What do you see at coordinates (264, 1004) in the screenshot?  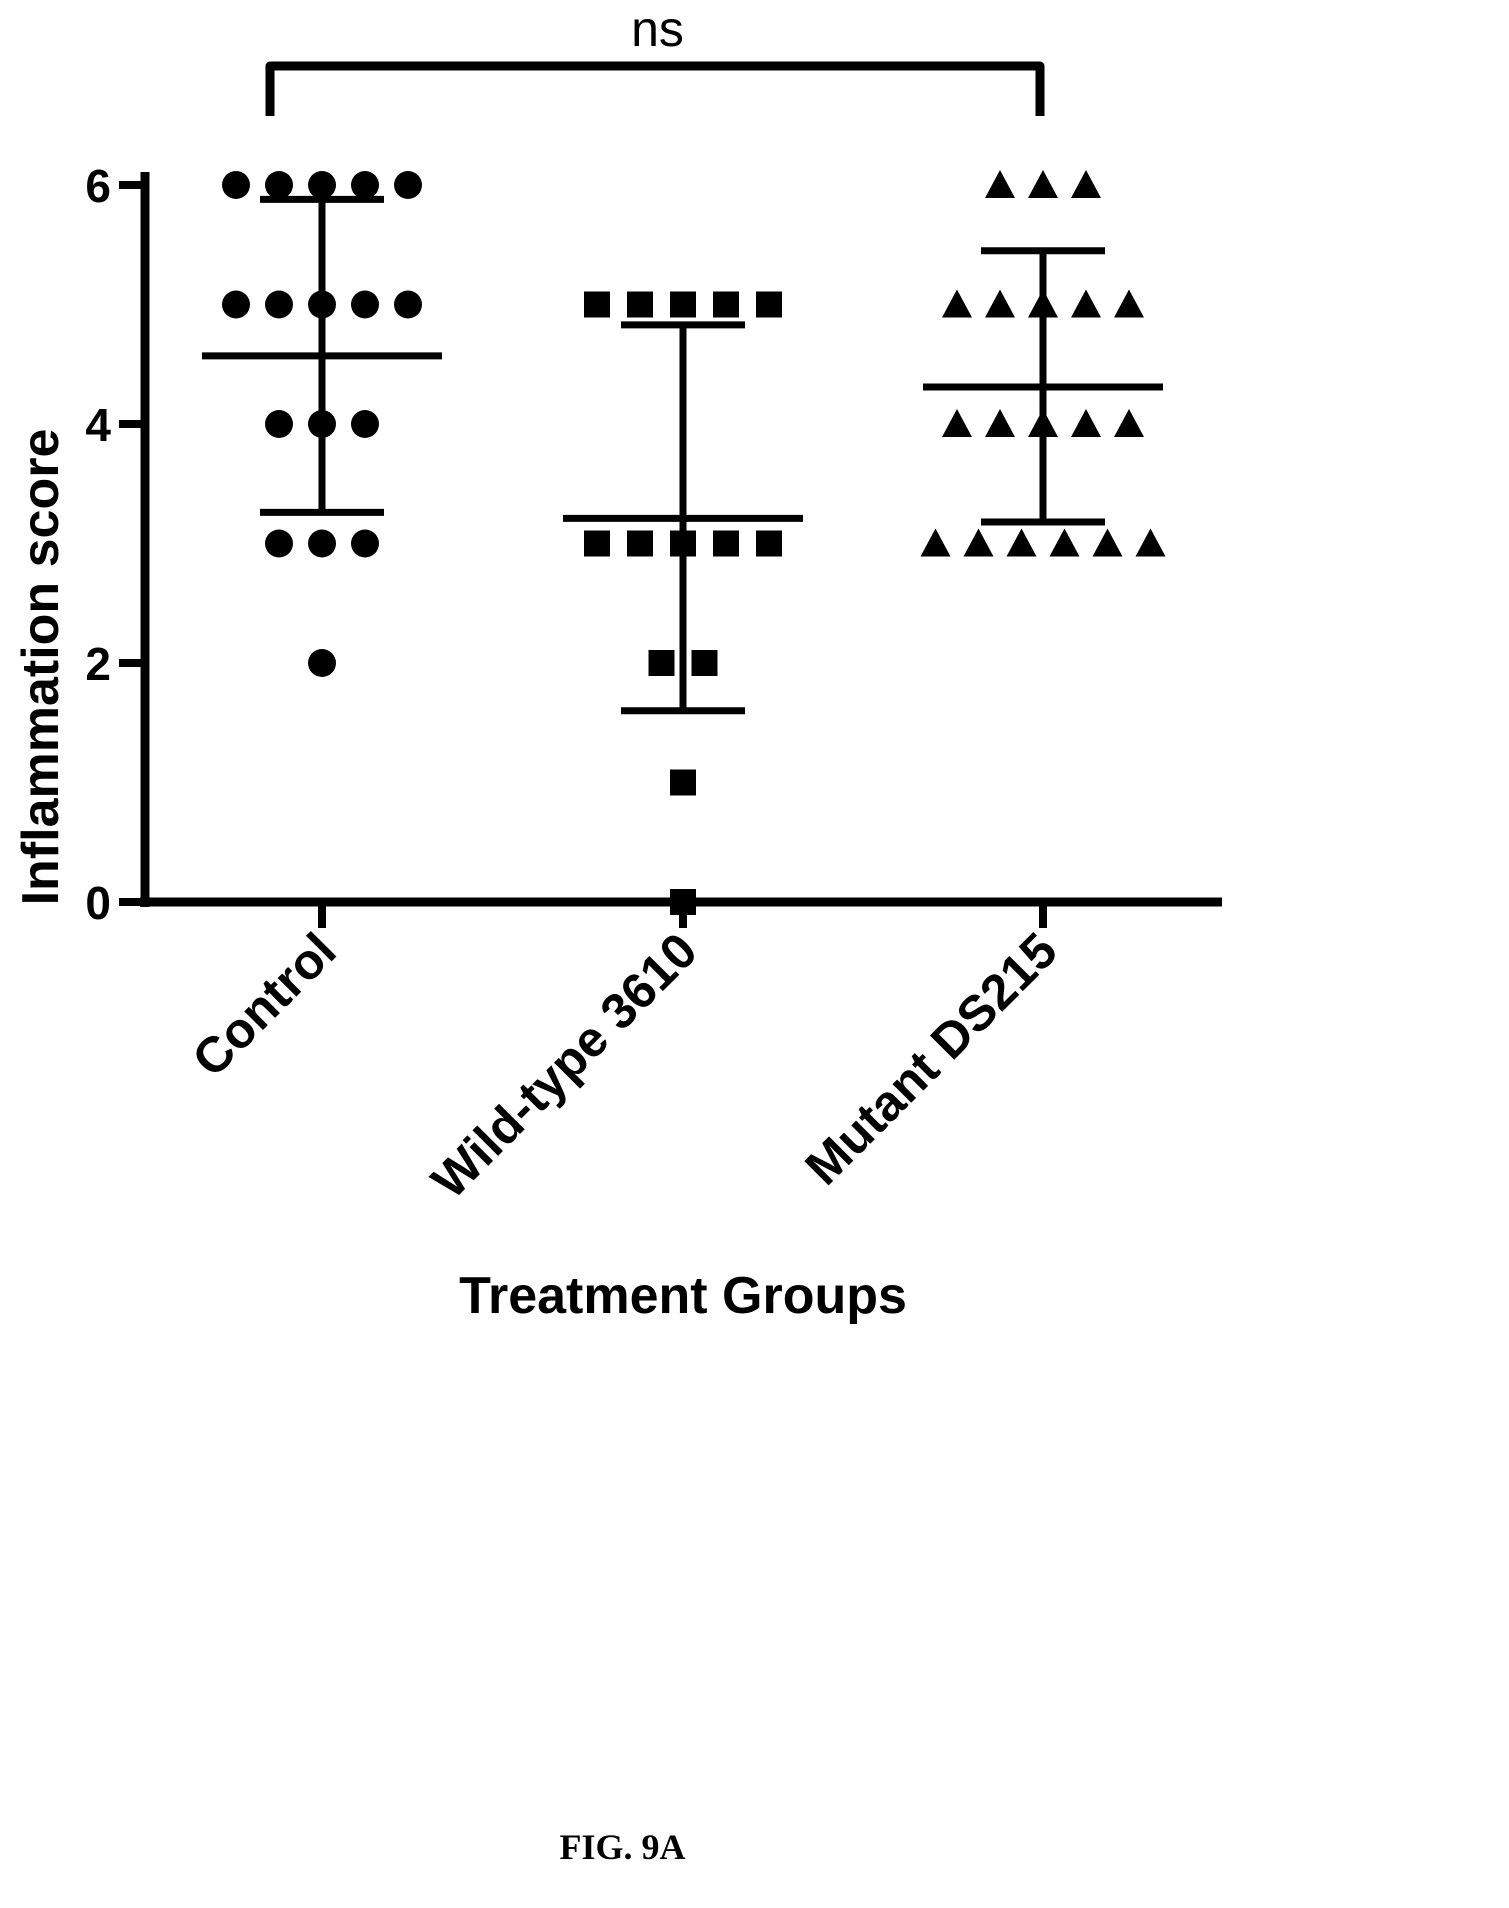 I see `x-tick-label: Control` at bounding box center [264, 1004].